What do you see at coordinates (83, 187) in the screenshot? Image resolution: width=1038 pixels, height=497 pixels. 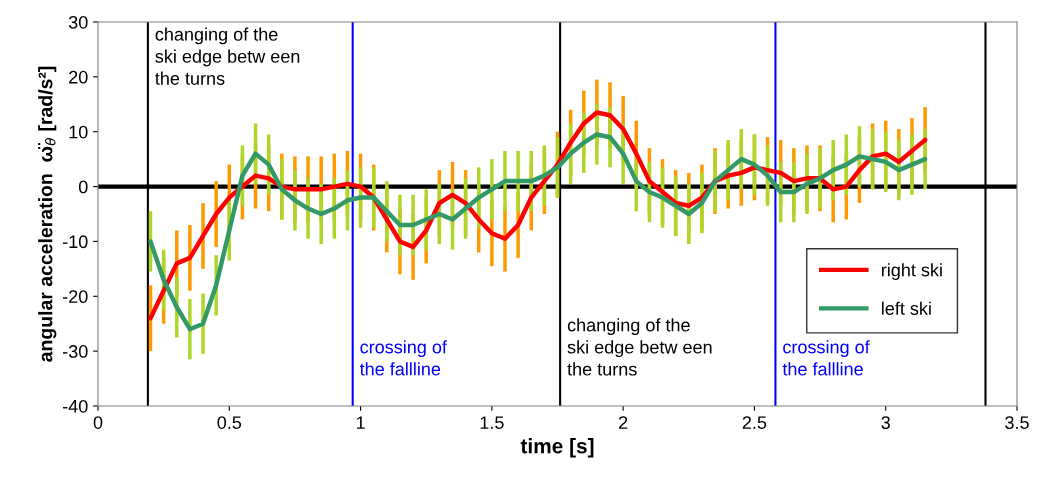 I see `y-tick-label: 0` at bounding box center [83, 187].